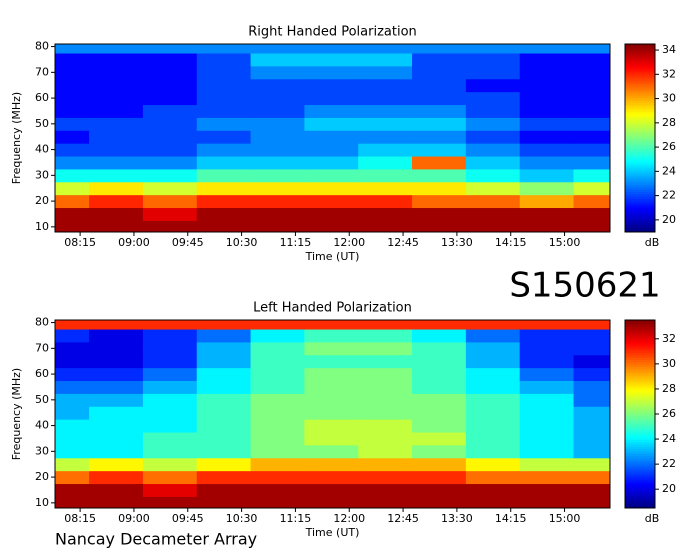 This screenshot has height=552, width=680. I want to click on colorbar-label: dB, so click(652, 242).